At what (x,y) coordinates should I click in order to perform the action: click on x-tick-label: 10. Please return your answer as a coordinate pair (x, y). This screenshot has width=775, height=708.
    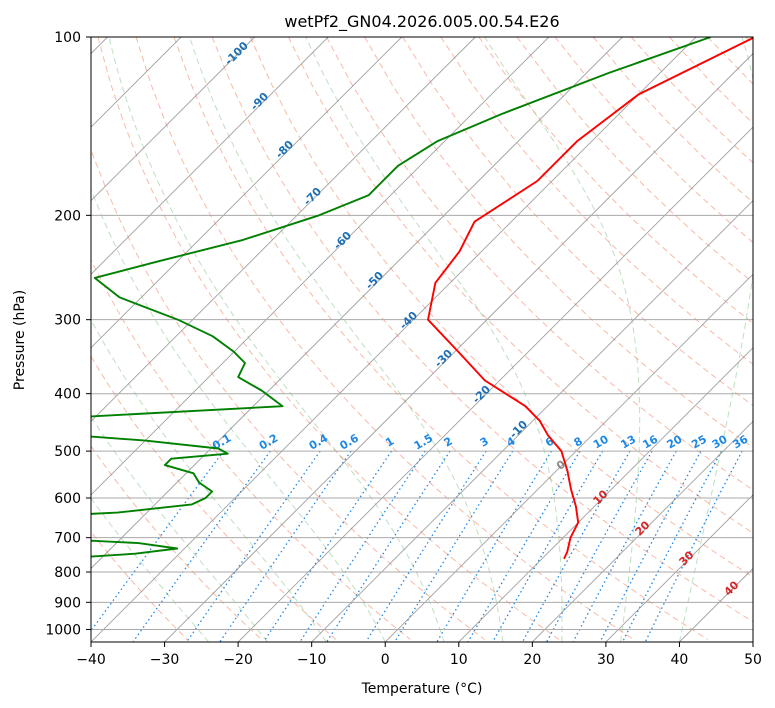
    Looking at the image, I should click on (459, 660).